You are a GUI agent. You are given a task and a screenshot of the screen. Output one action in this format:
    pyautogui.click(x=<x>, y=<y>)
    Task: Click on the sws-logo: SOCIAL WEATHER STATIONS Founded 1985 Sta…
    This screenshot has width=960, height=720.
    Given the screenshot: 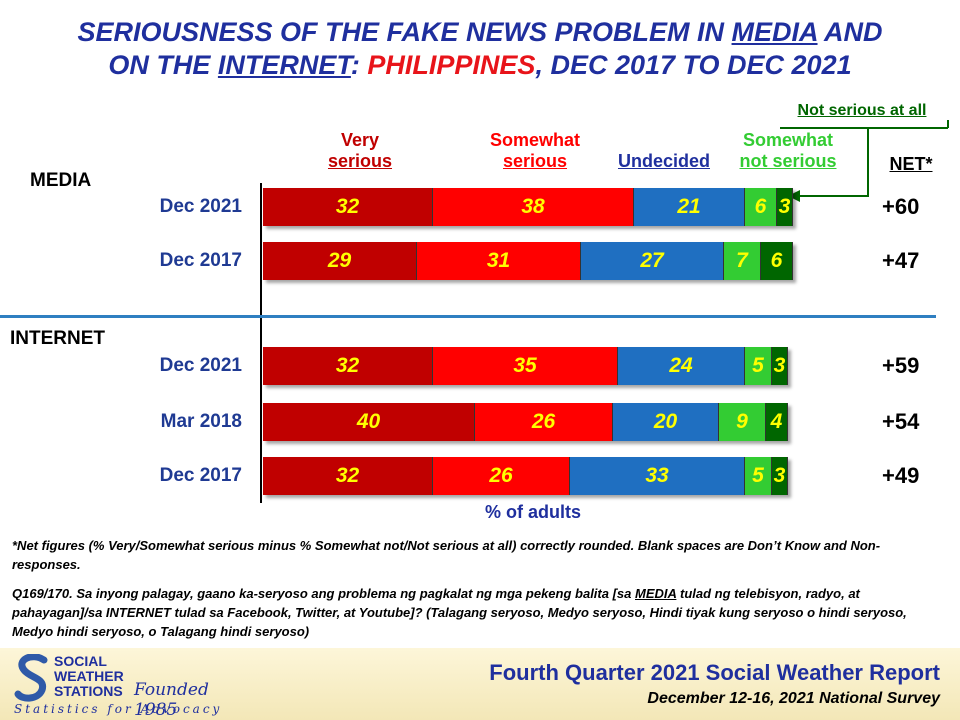 What is the action you would take?
    pyautogui.click(x=134, y=686)
    